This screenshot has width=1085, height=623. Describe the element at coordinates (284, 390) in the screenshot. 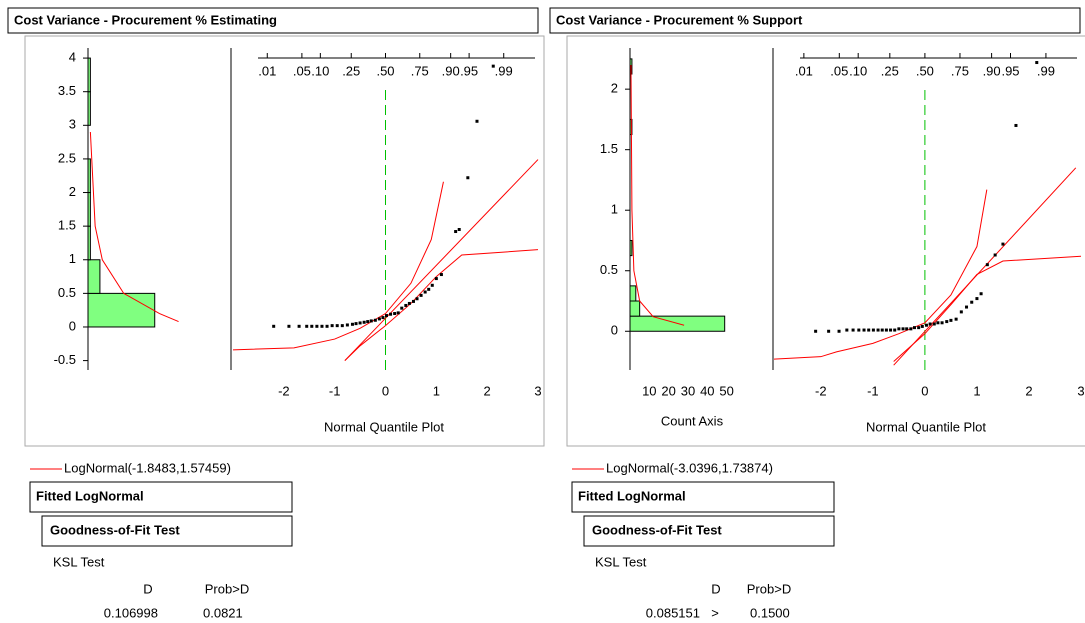

I see `x-tick-label: -2` at that location.